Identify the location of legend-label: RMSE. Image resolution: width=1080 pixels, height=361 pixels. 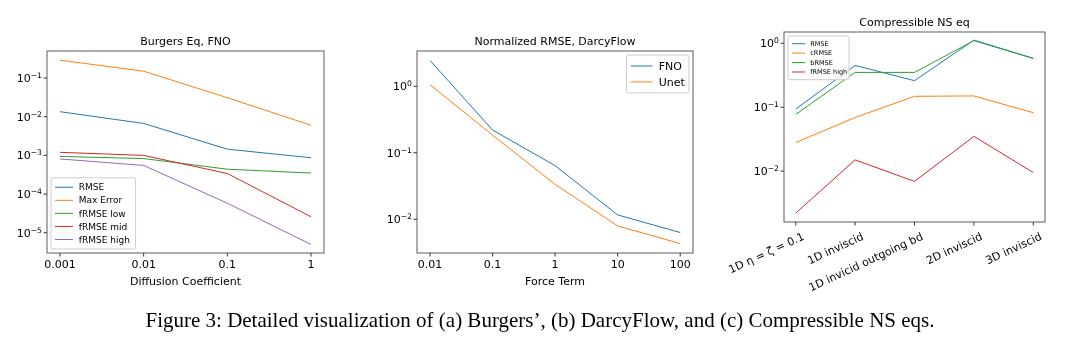
(91, 187).